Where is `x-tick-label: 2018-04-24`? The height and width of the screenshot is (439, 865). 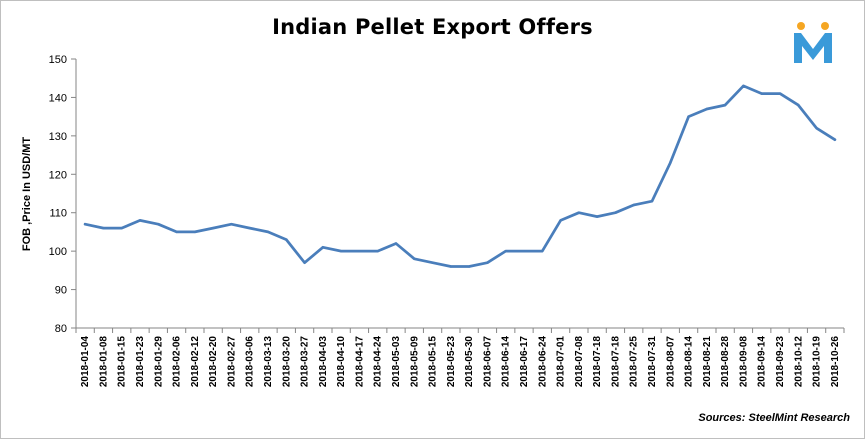
x-tick-label: 2018-04-24 is located at coordinates (378, 362).